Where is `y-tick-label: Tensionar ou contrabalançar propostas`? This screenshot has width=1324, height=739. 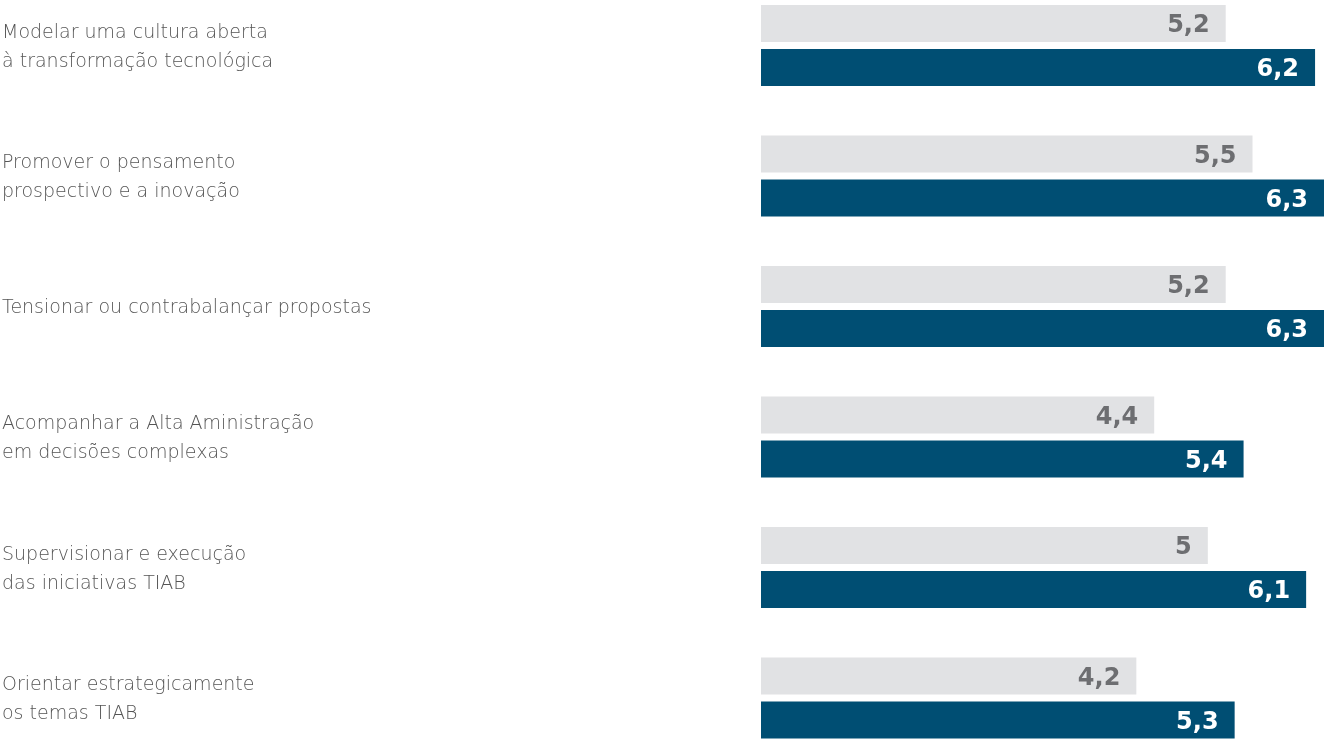 y-tick-label: Tensionar ou contrabalançar propostas is located at coordinates (187, 306).